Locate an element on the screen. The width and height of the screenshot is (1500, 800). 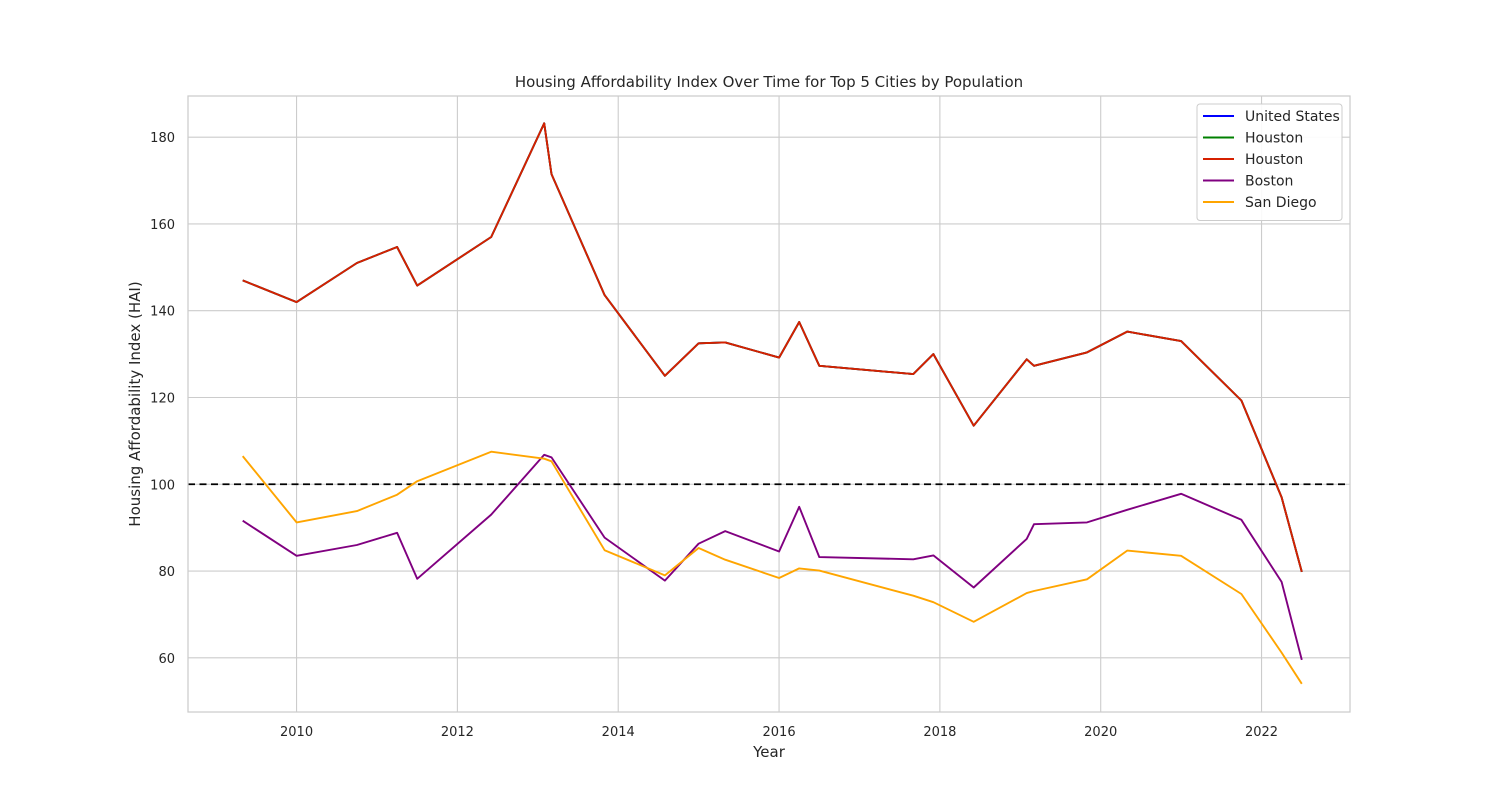
x-tick-label: 2012 is located at coordinates (457, 732).